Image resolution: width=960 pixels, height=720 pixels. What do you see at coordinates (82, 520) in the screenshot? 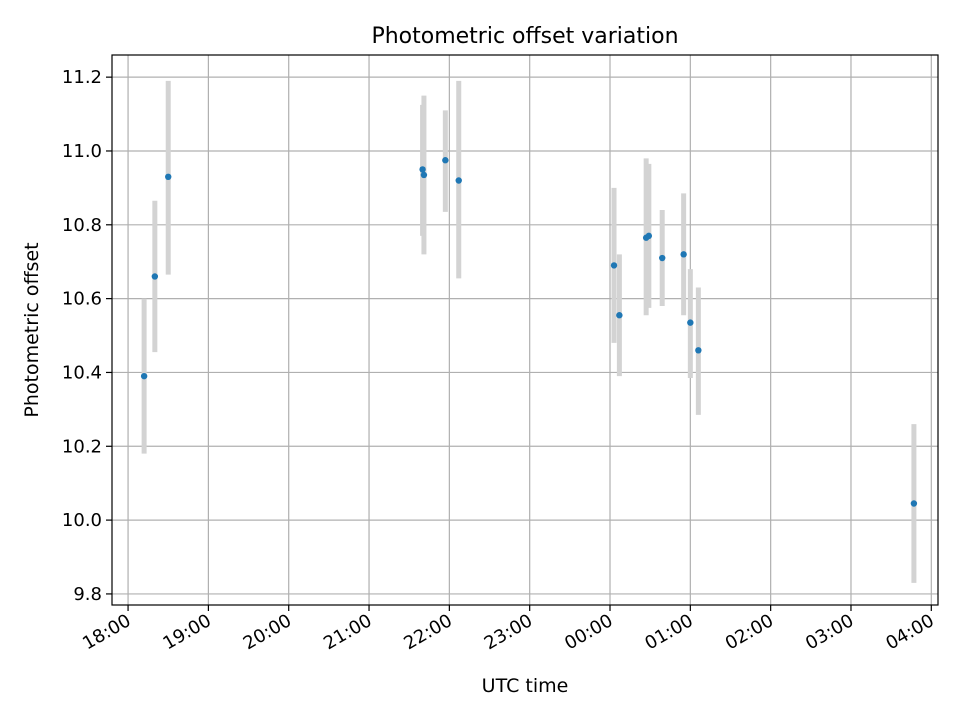
I see `y-tick-label: 10.0` at bounding box center [82, 520].